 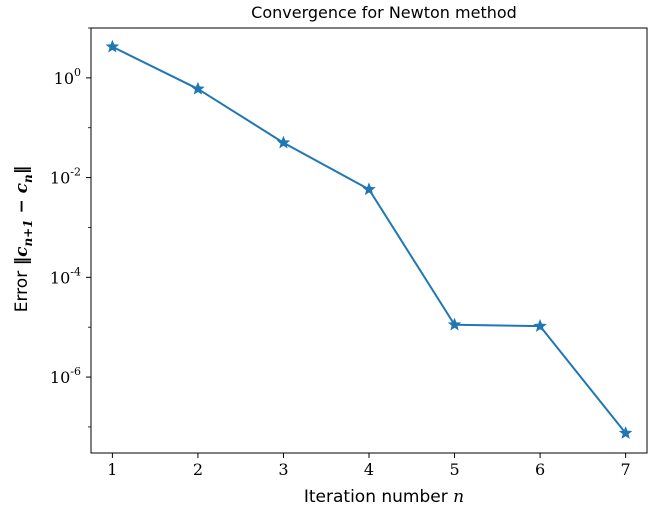 I want to click on x-tick-label-7: 7, so click(x=626, y=469).